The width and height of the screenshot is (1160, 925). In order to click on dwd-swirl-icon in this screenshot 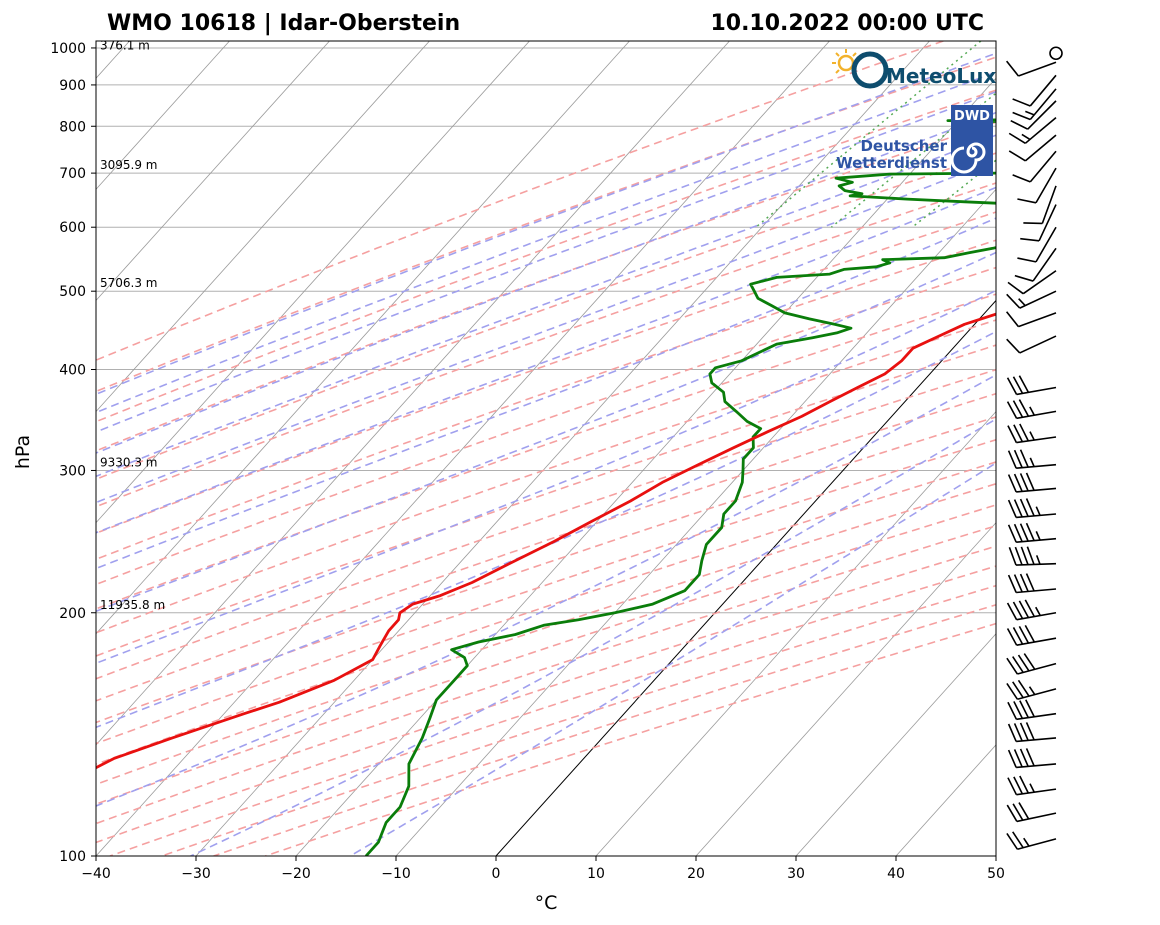, I will do `click(968, 158)`.